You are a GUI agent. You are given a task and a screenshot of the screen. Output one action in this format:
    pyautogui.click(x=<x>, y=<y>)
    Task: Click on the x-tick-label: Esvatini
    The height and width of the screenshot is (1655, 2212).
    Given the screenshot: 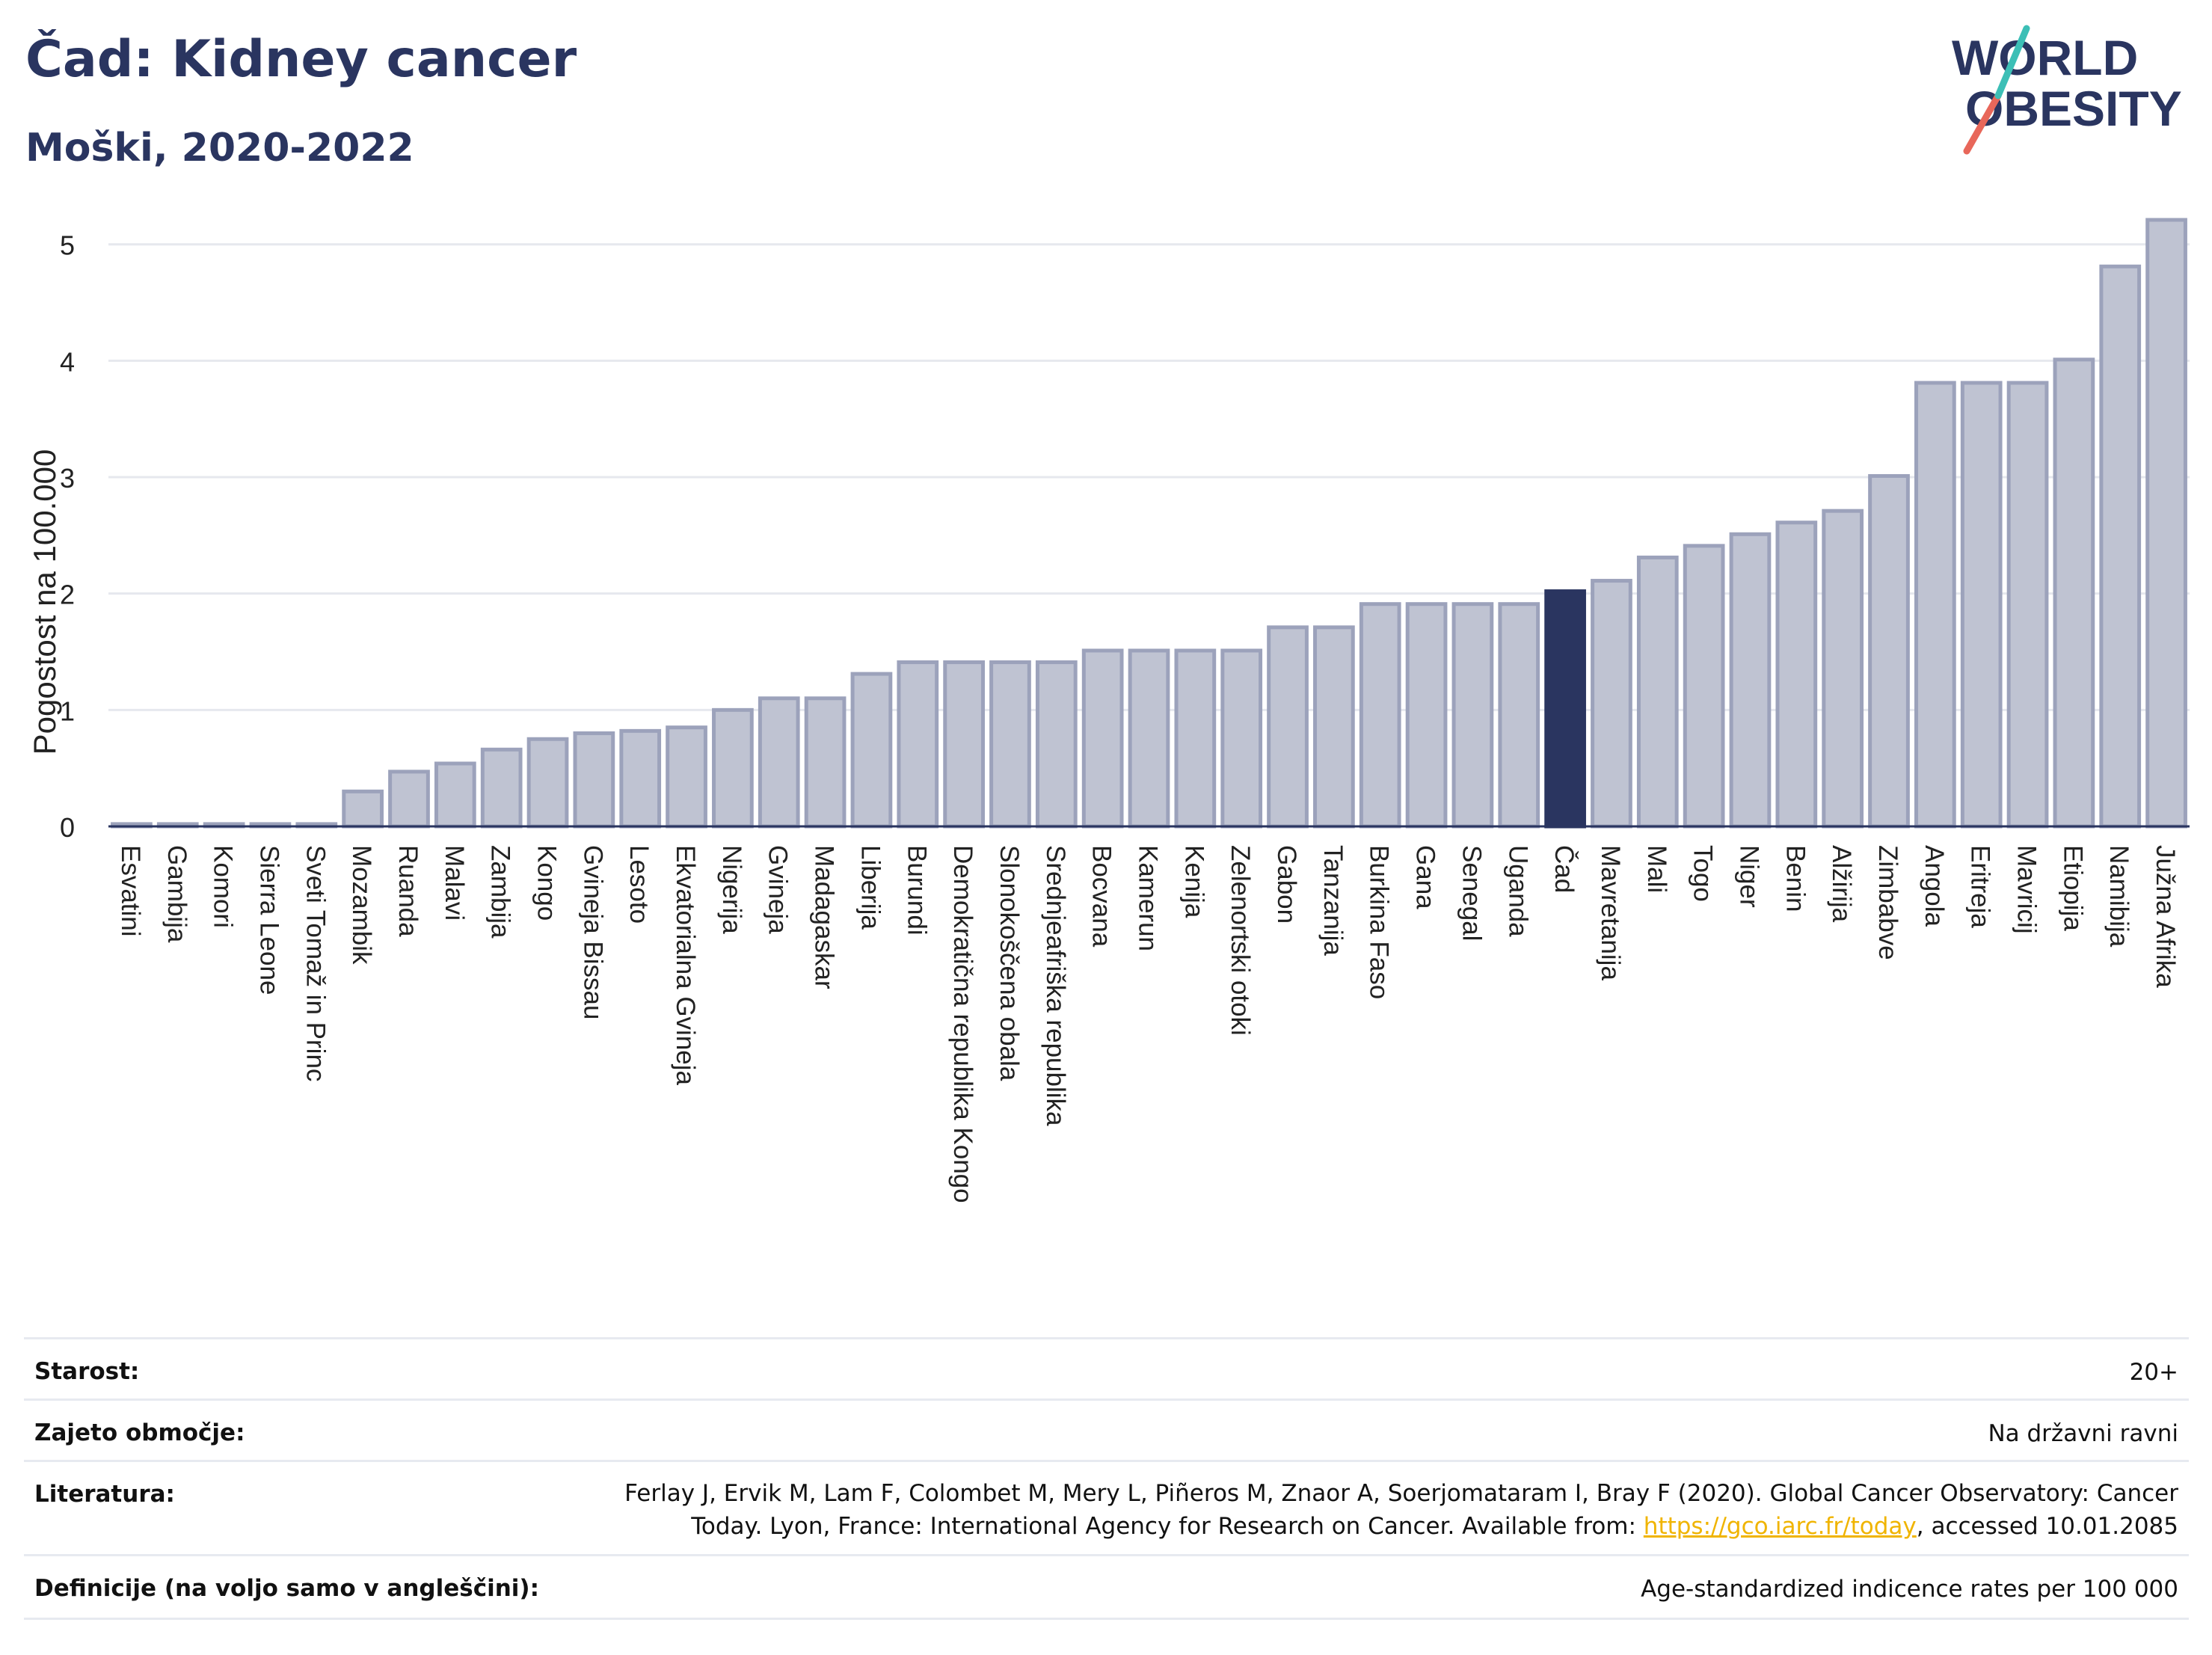 What is the action you would take?
    pyautogui.click(x=130, y=891)
    